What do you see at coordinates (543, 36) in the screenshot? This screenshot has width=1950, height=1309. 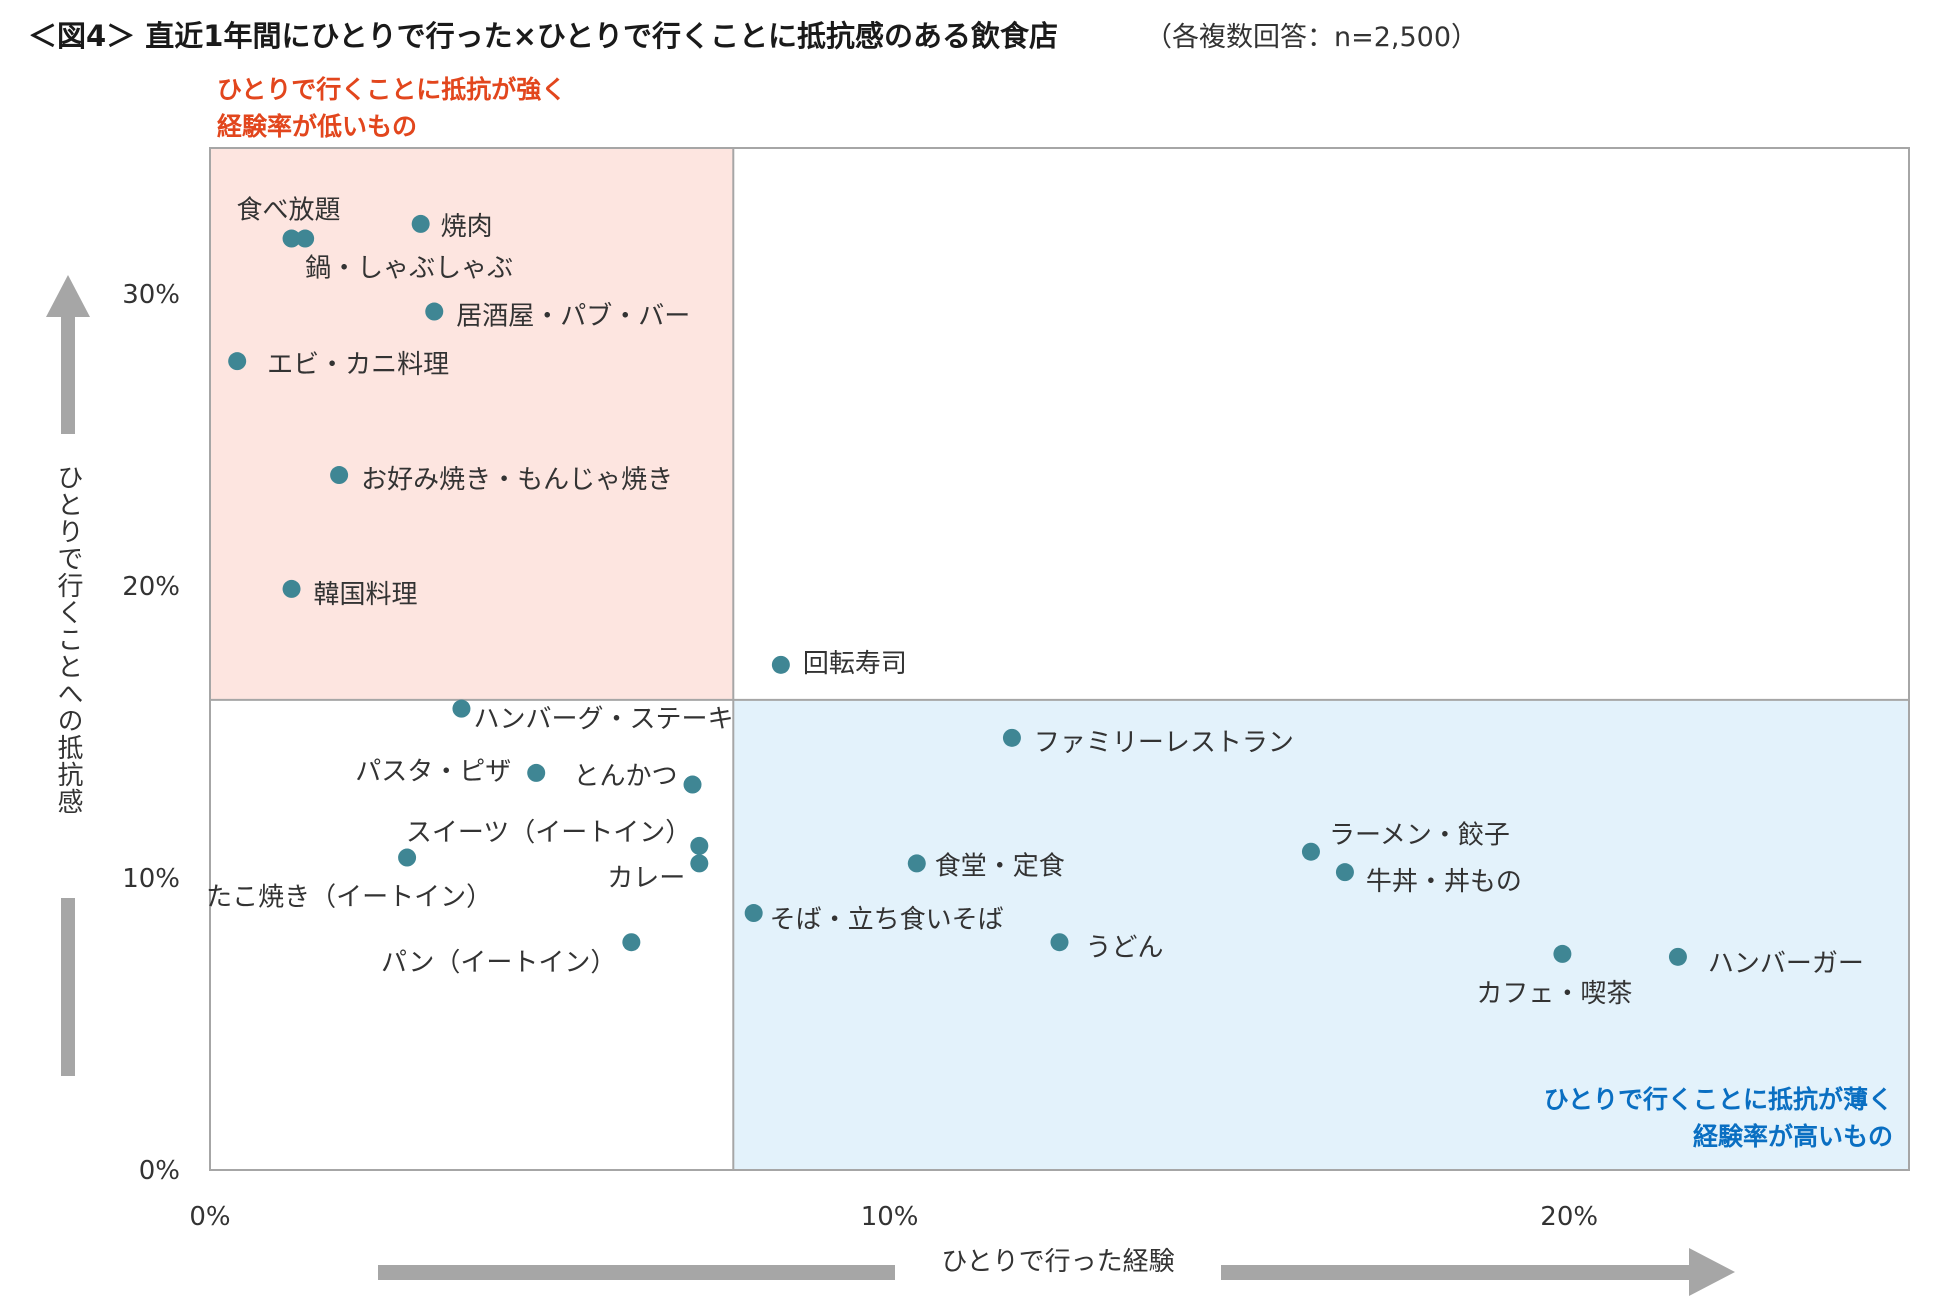 I see `chart-title: ＜図4＞ 直近1年間にひとりで行った×ひとりで行くことに抵抗感のある飲食店` at bounding box center [543, 36].